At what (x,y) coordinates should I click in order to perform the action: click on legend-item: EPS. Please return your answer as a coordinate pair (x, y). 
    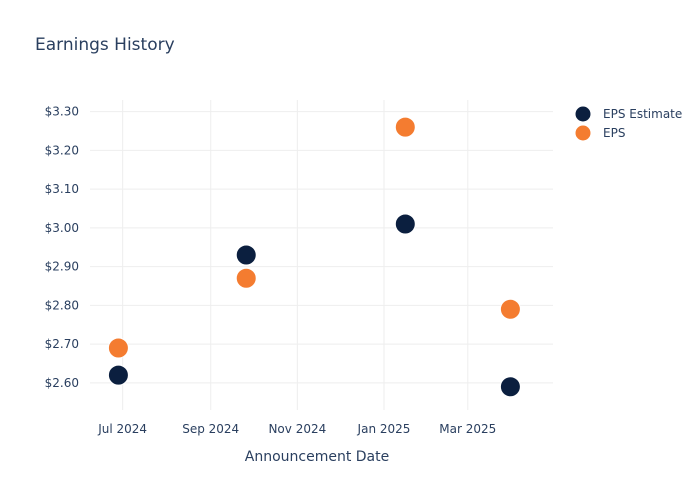
    Looking at the image, I should click on (599, 133).